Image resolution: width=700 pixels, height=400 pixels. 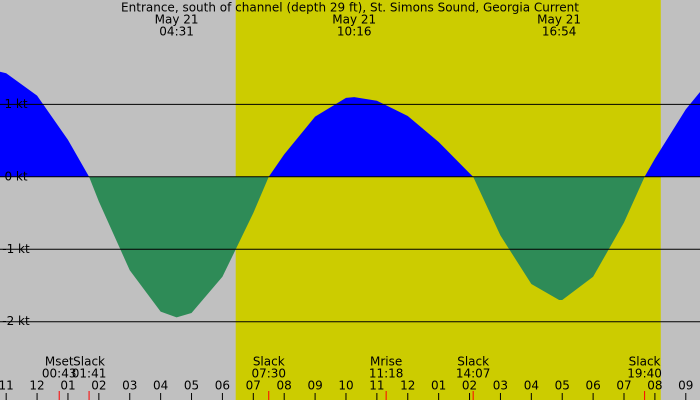 What do you see at coordinates (473, 374) in the screenshot?
I see `event-time: 14:07` at bounding box center [473, 374].